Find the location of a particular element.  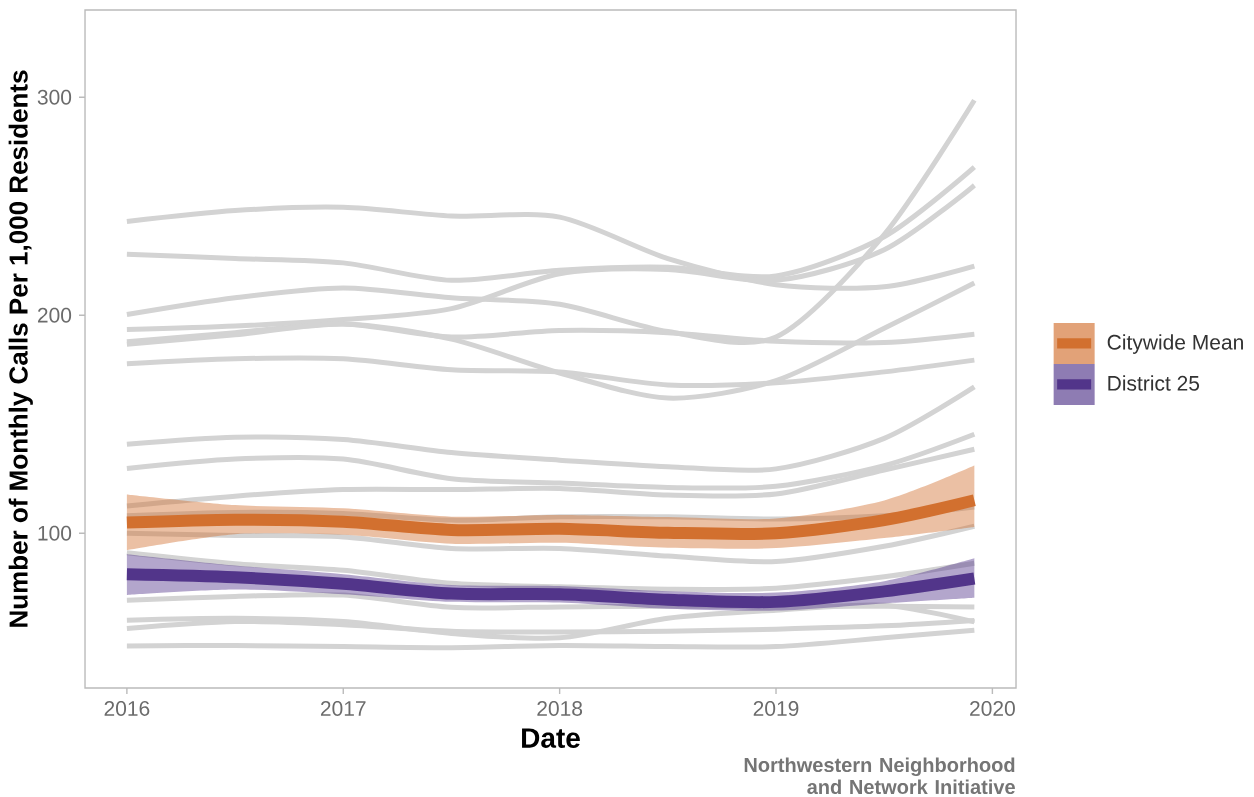

legend-label: District 25 is located at coordinates (1154, 383).